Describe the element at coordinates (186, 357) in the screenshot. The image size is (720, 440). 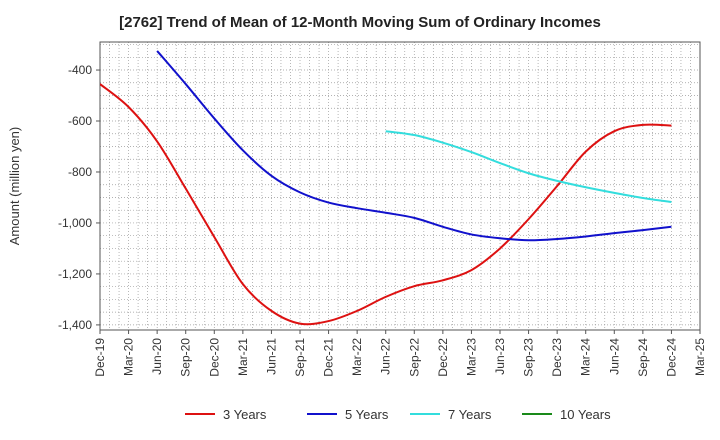
I see `x-tick-label: Sep-20` at that location.